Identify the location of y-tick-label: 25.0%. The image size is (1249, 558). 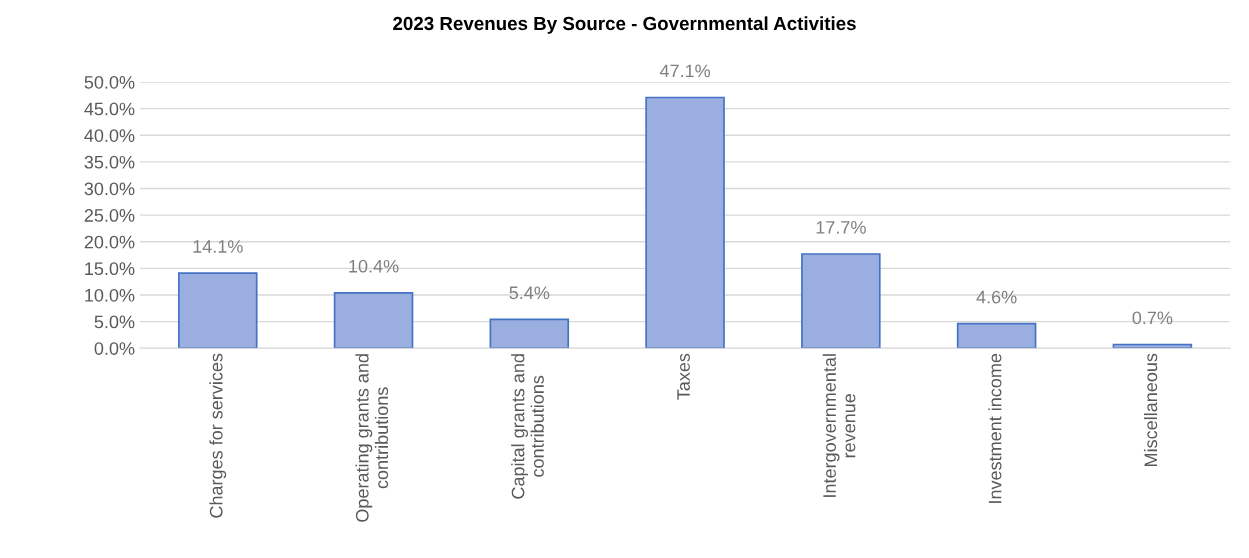
(109, 215).